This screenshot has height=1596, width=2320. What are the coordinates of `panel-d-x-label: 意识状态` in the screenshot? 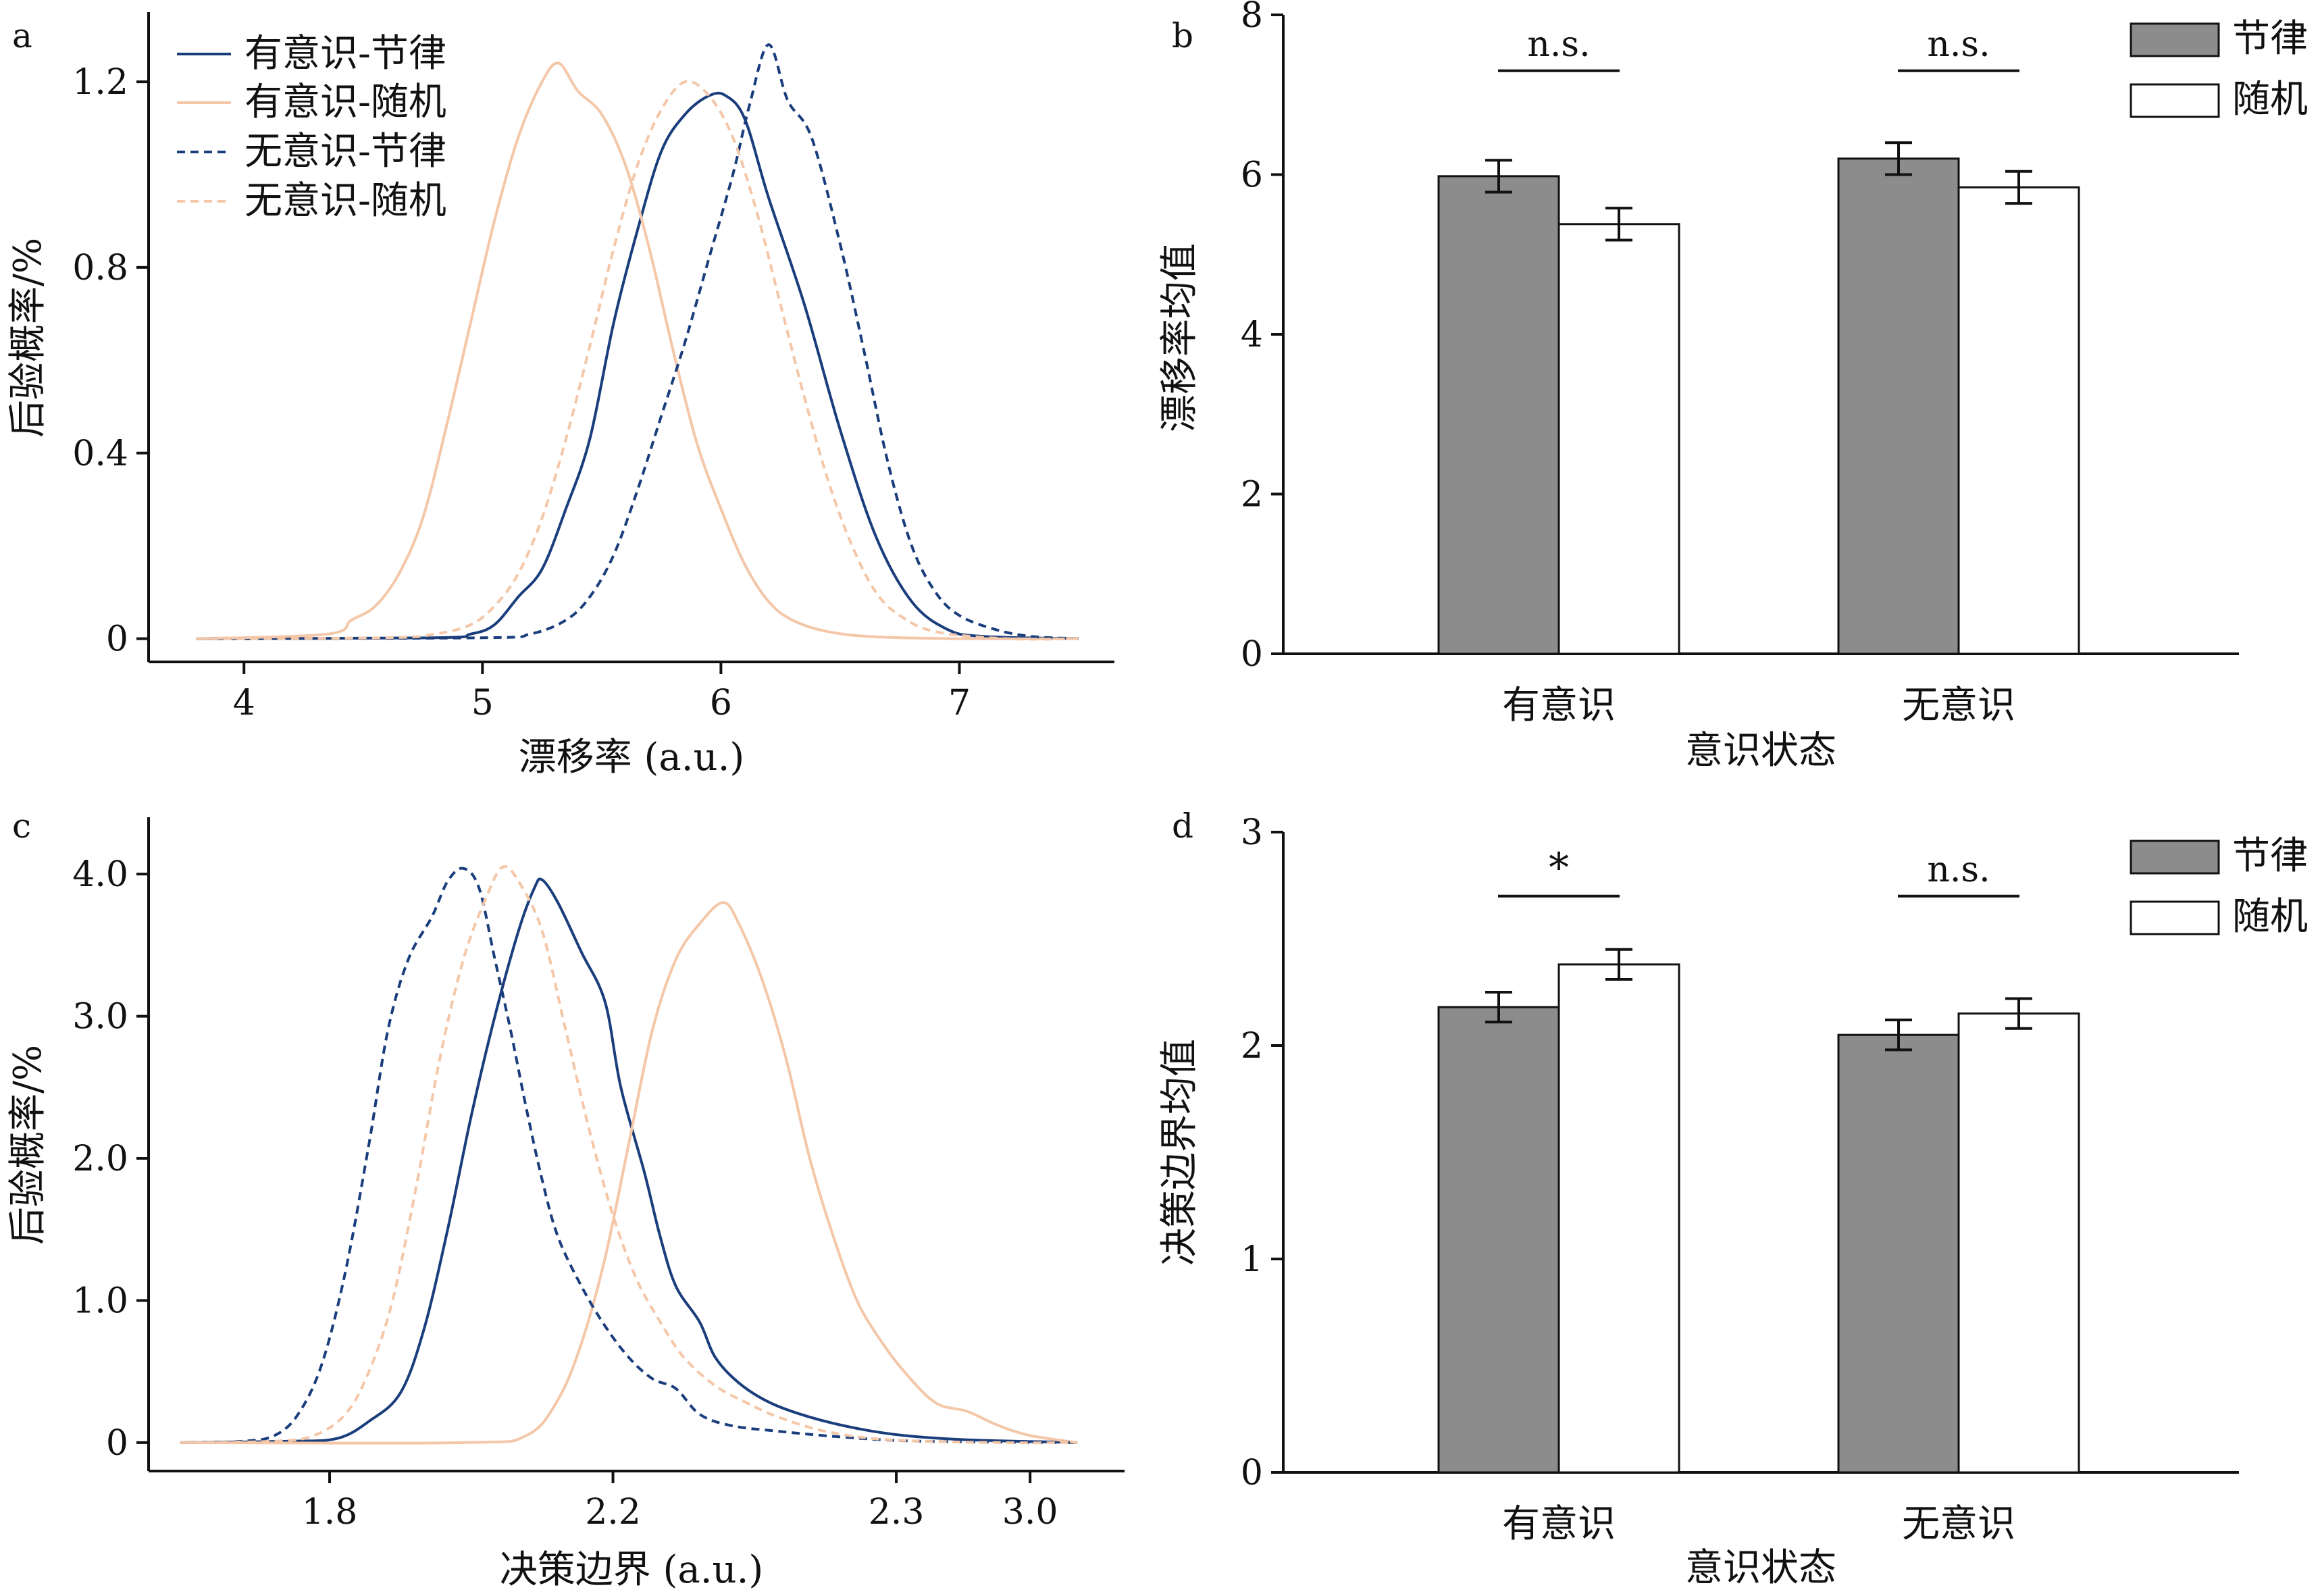 It's located at (1760, 1568).